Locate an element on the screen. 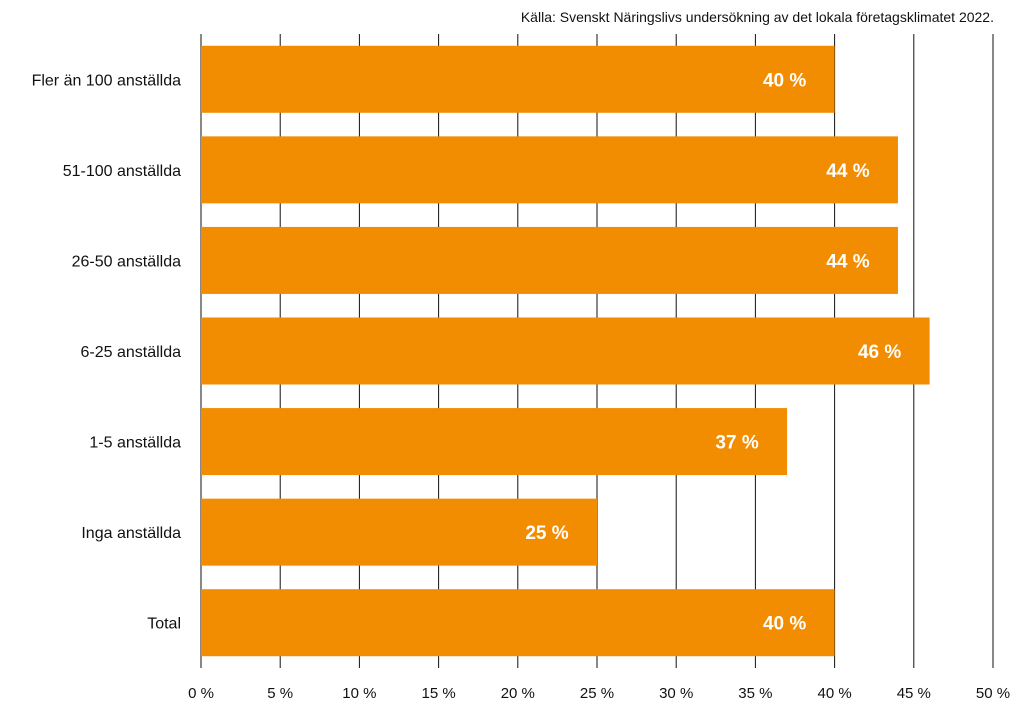 The width and height of the screenshot is (1016, 709). category-label: Inga anställda is located at coordinates (131, 533).